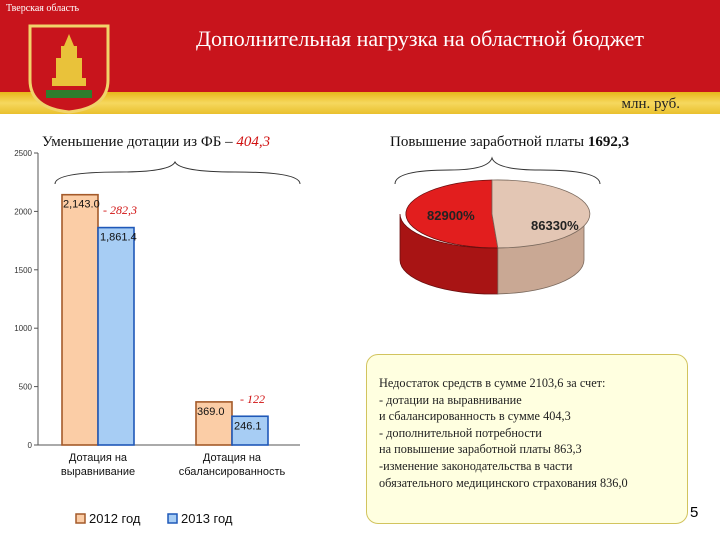 This screenshot has height=540, width=720. Describe the element at coordinates (489, 142) in the screenshot. I see `right-subtitle-text: Повышение заработной платы` at that location.